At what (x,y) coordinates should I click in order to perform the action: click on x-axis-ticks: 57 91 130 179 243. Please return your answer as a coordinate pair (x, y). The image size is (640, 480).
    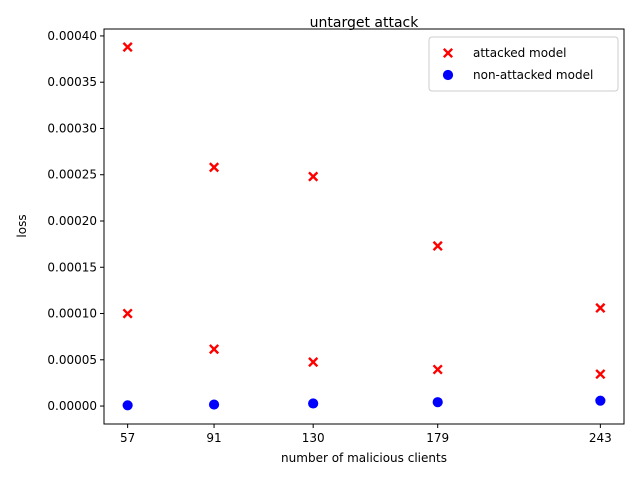
    Looking at the image, I should click on (366, 434).